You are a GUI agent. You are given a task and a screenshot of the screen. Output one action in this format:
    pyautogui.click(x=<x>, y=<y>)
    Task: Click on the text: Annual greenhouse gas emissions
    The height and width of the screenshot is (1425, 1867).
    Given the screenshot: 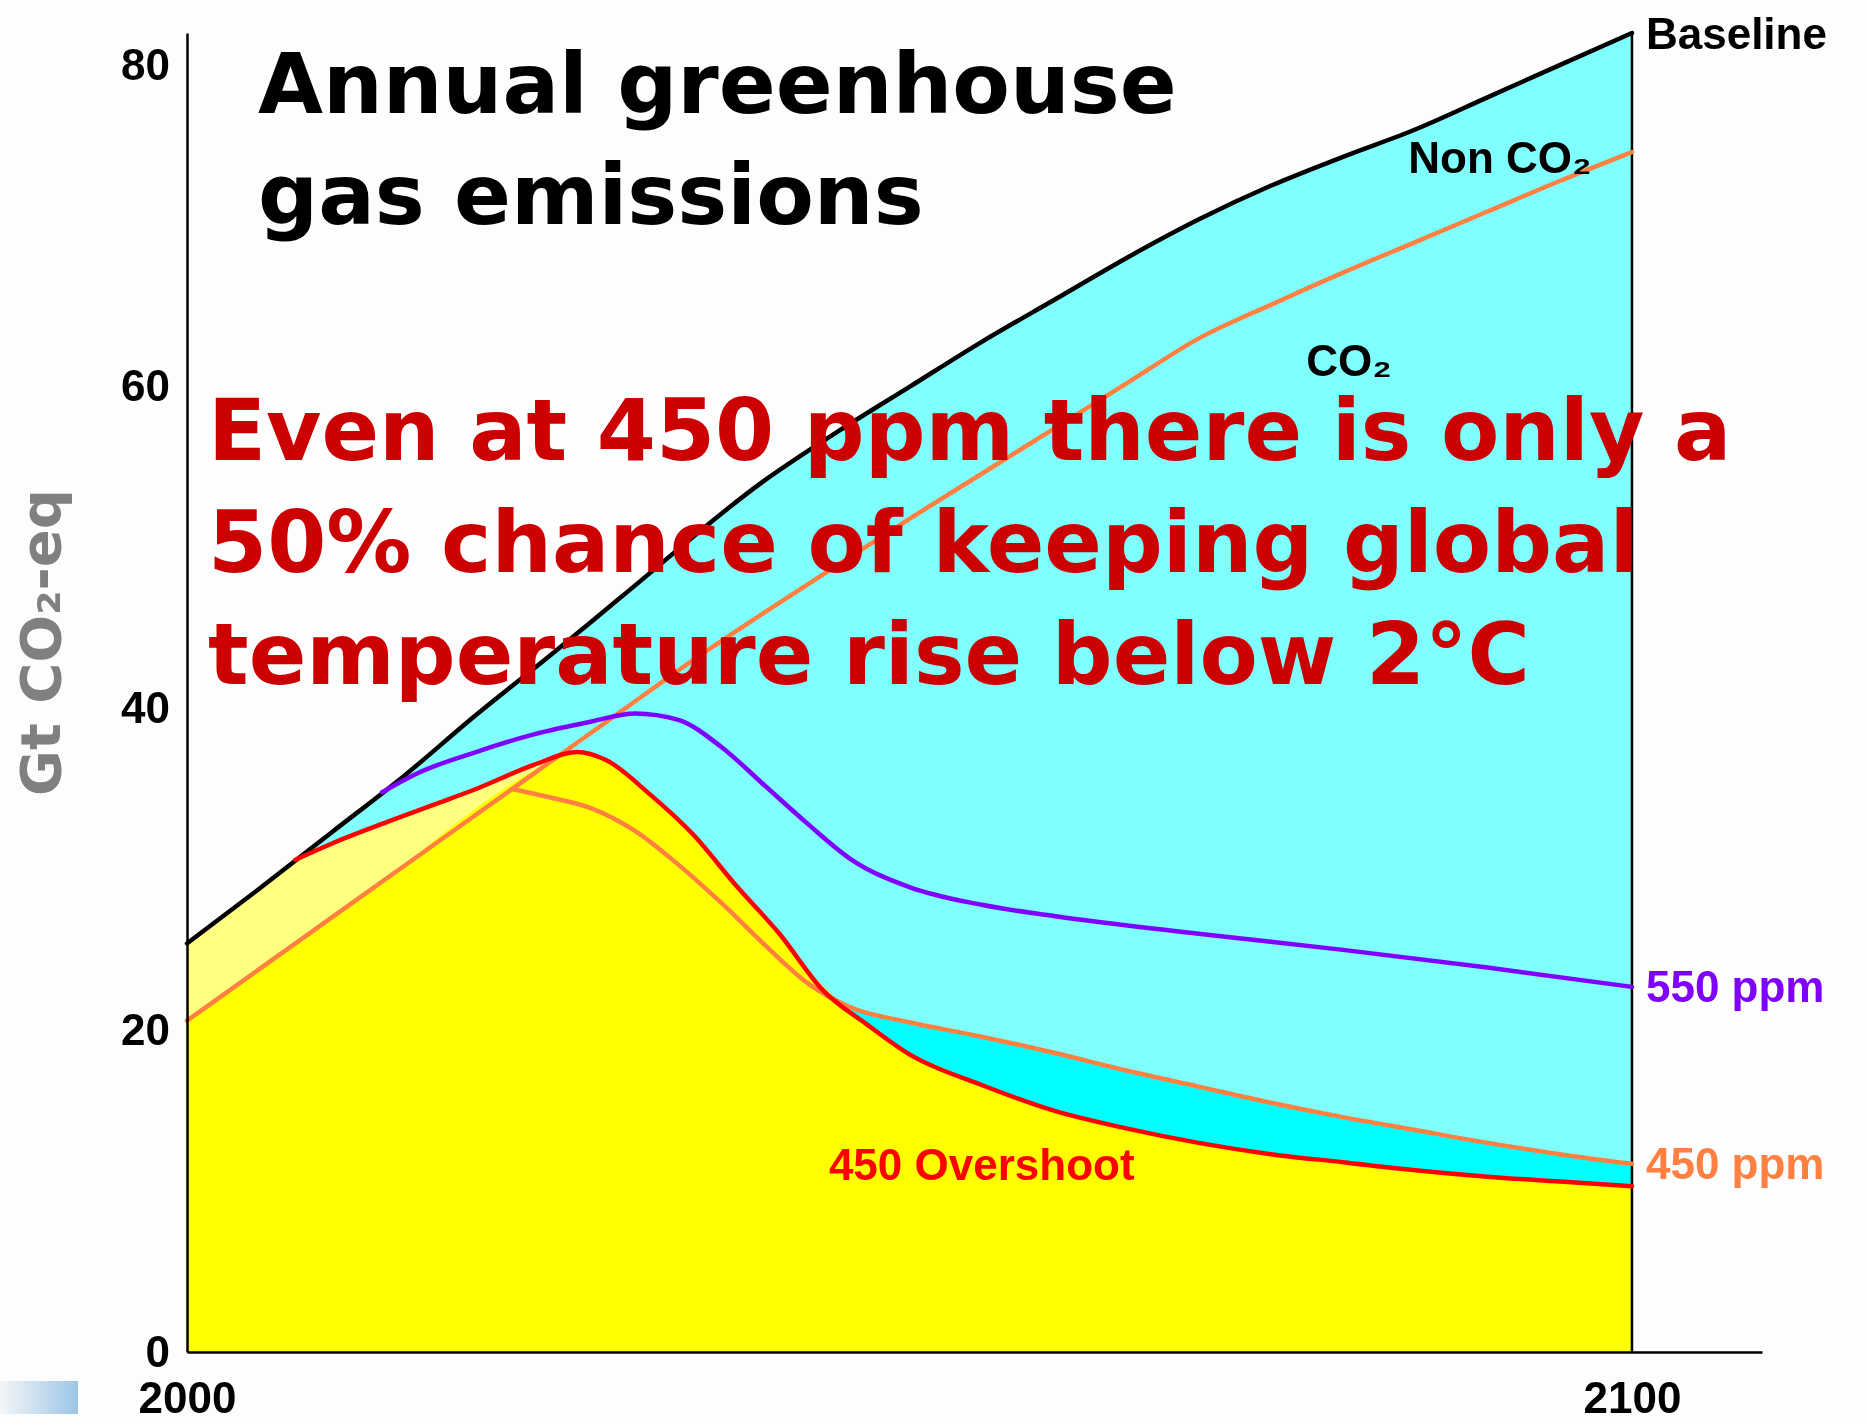 What is the action you would take?
    pyautogui.click(x=717, y=139)
    